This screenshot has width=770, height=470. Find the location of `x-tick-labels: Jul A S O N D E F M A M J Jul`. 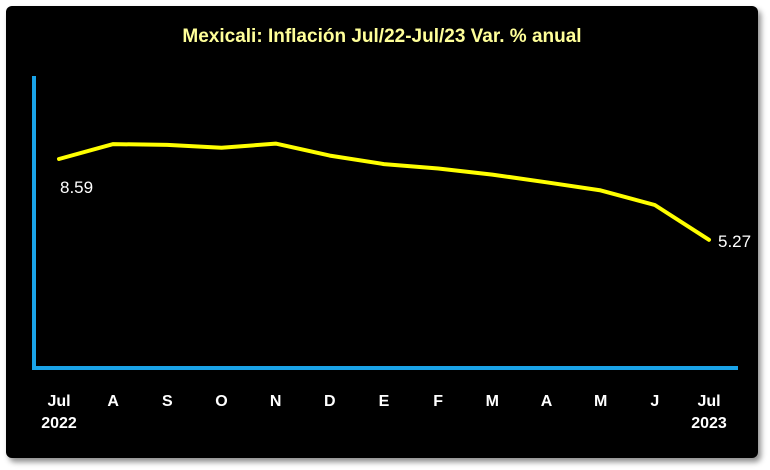

x-tick-labels: Jul A S O N D E F M A M J Jul is located at coordinates (383, 401).